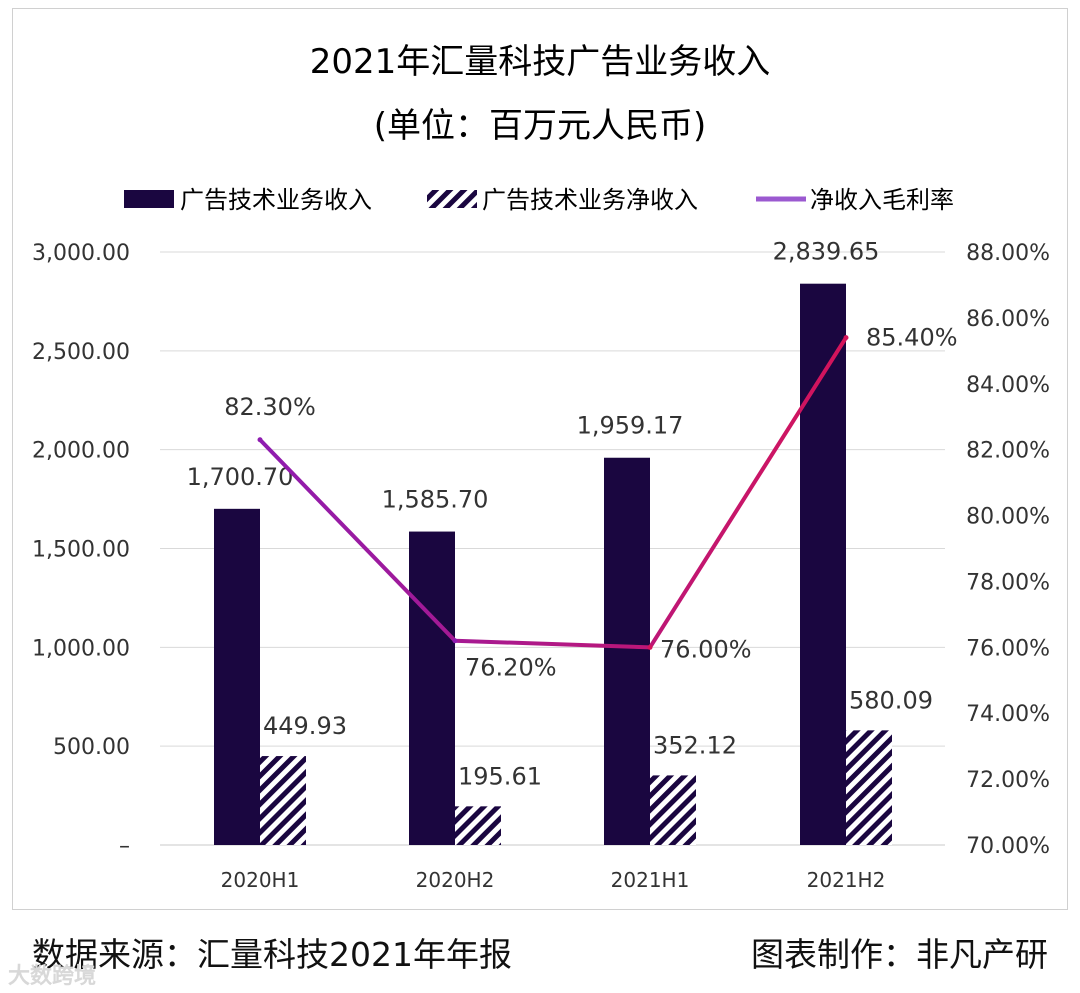  What do you see at coordinates (81, 352) in the screenshot?
I see `left-tick-label: 2,500.00` at bounding box center [81, 352].